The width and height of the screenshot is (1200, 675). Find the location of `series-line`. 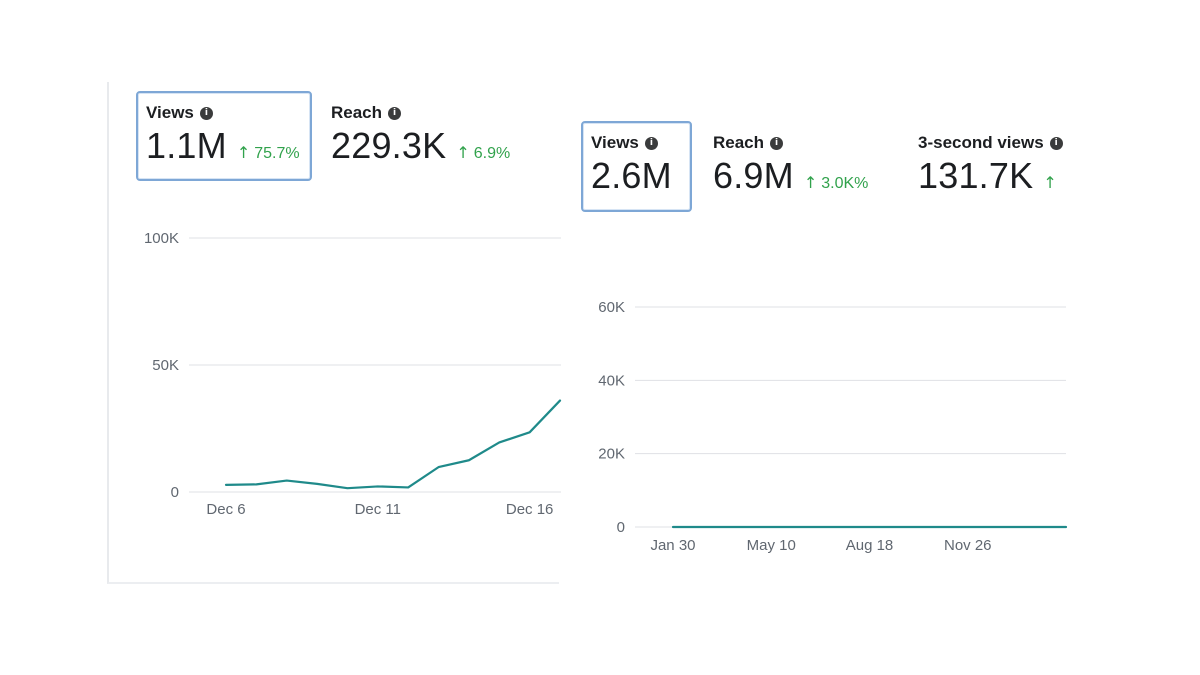

series-line is located at coordinates (393, 444).